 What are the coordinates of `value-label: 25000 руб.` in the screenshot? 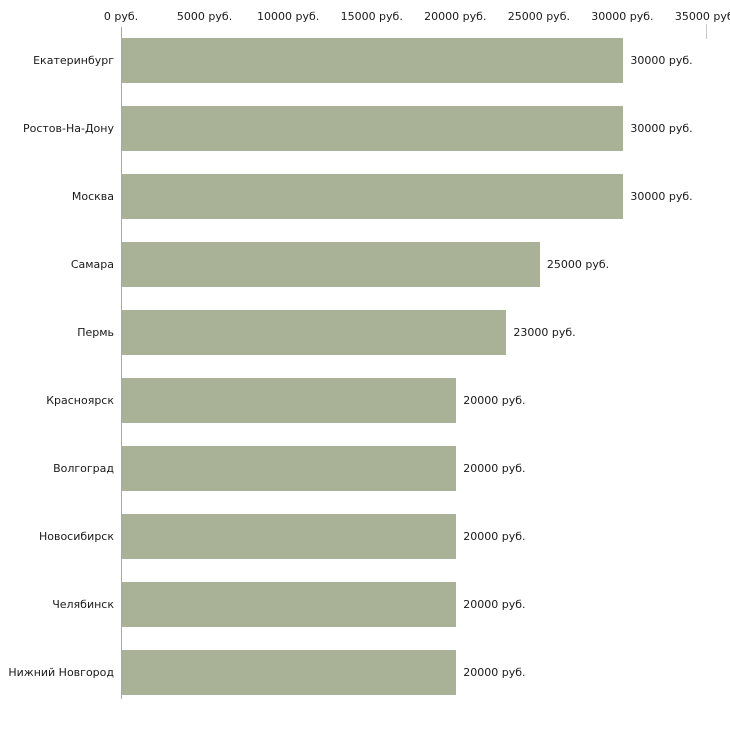 It's located at (578, 264).